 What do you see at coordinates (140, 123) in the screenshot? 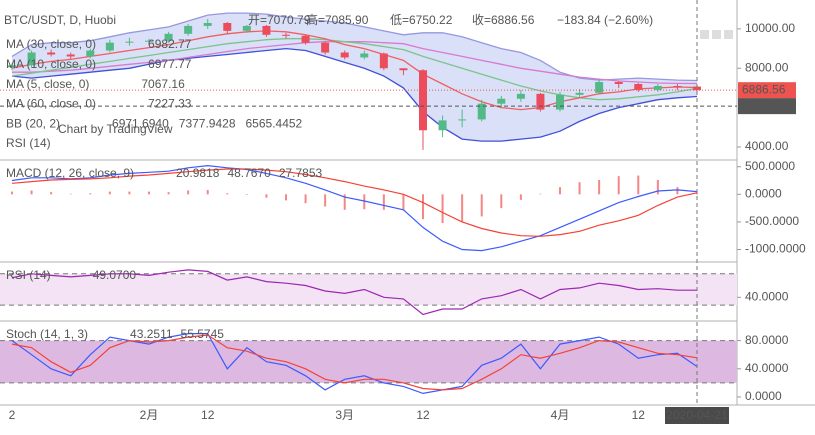
I see `legend-value: 6971.6940` at bounding box center [140, 123].